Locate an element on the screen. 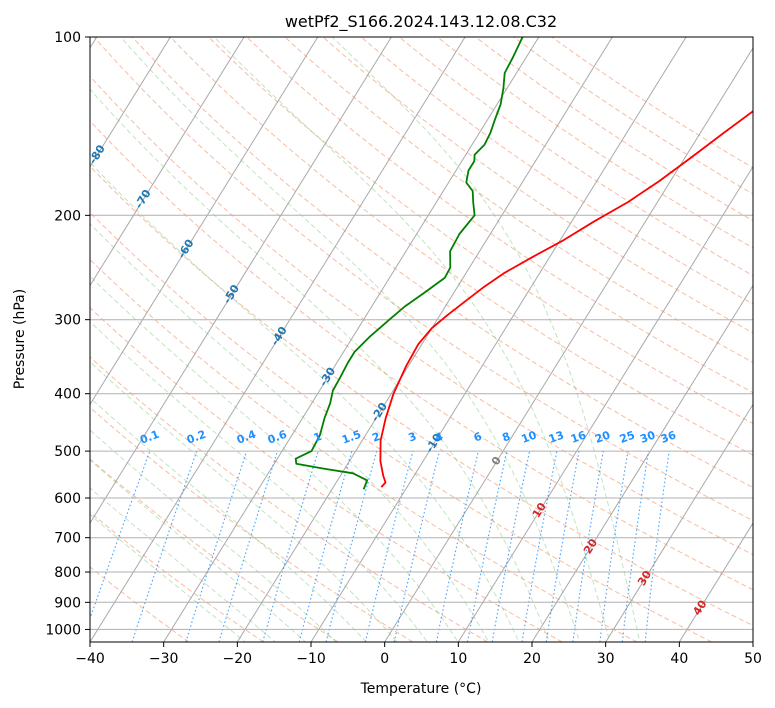 The width and height of the screenshot is (775, 708). y-tick-label: 200 is located at coordinates (67, 216).